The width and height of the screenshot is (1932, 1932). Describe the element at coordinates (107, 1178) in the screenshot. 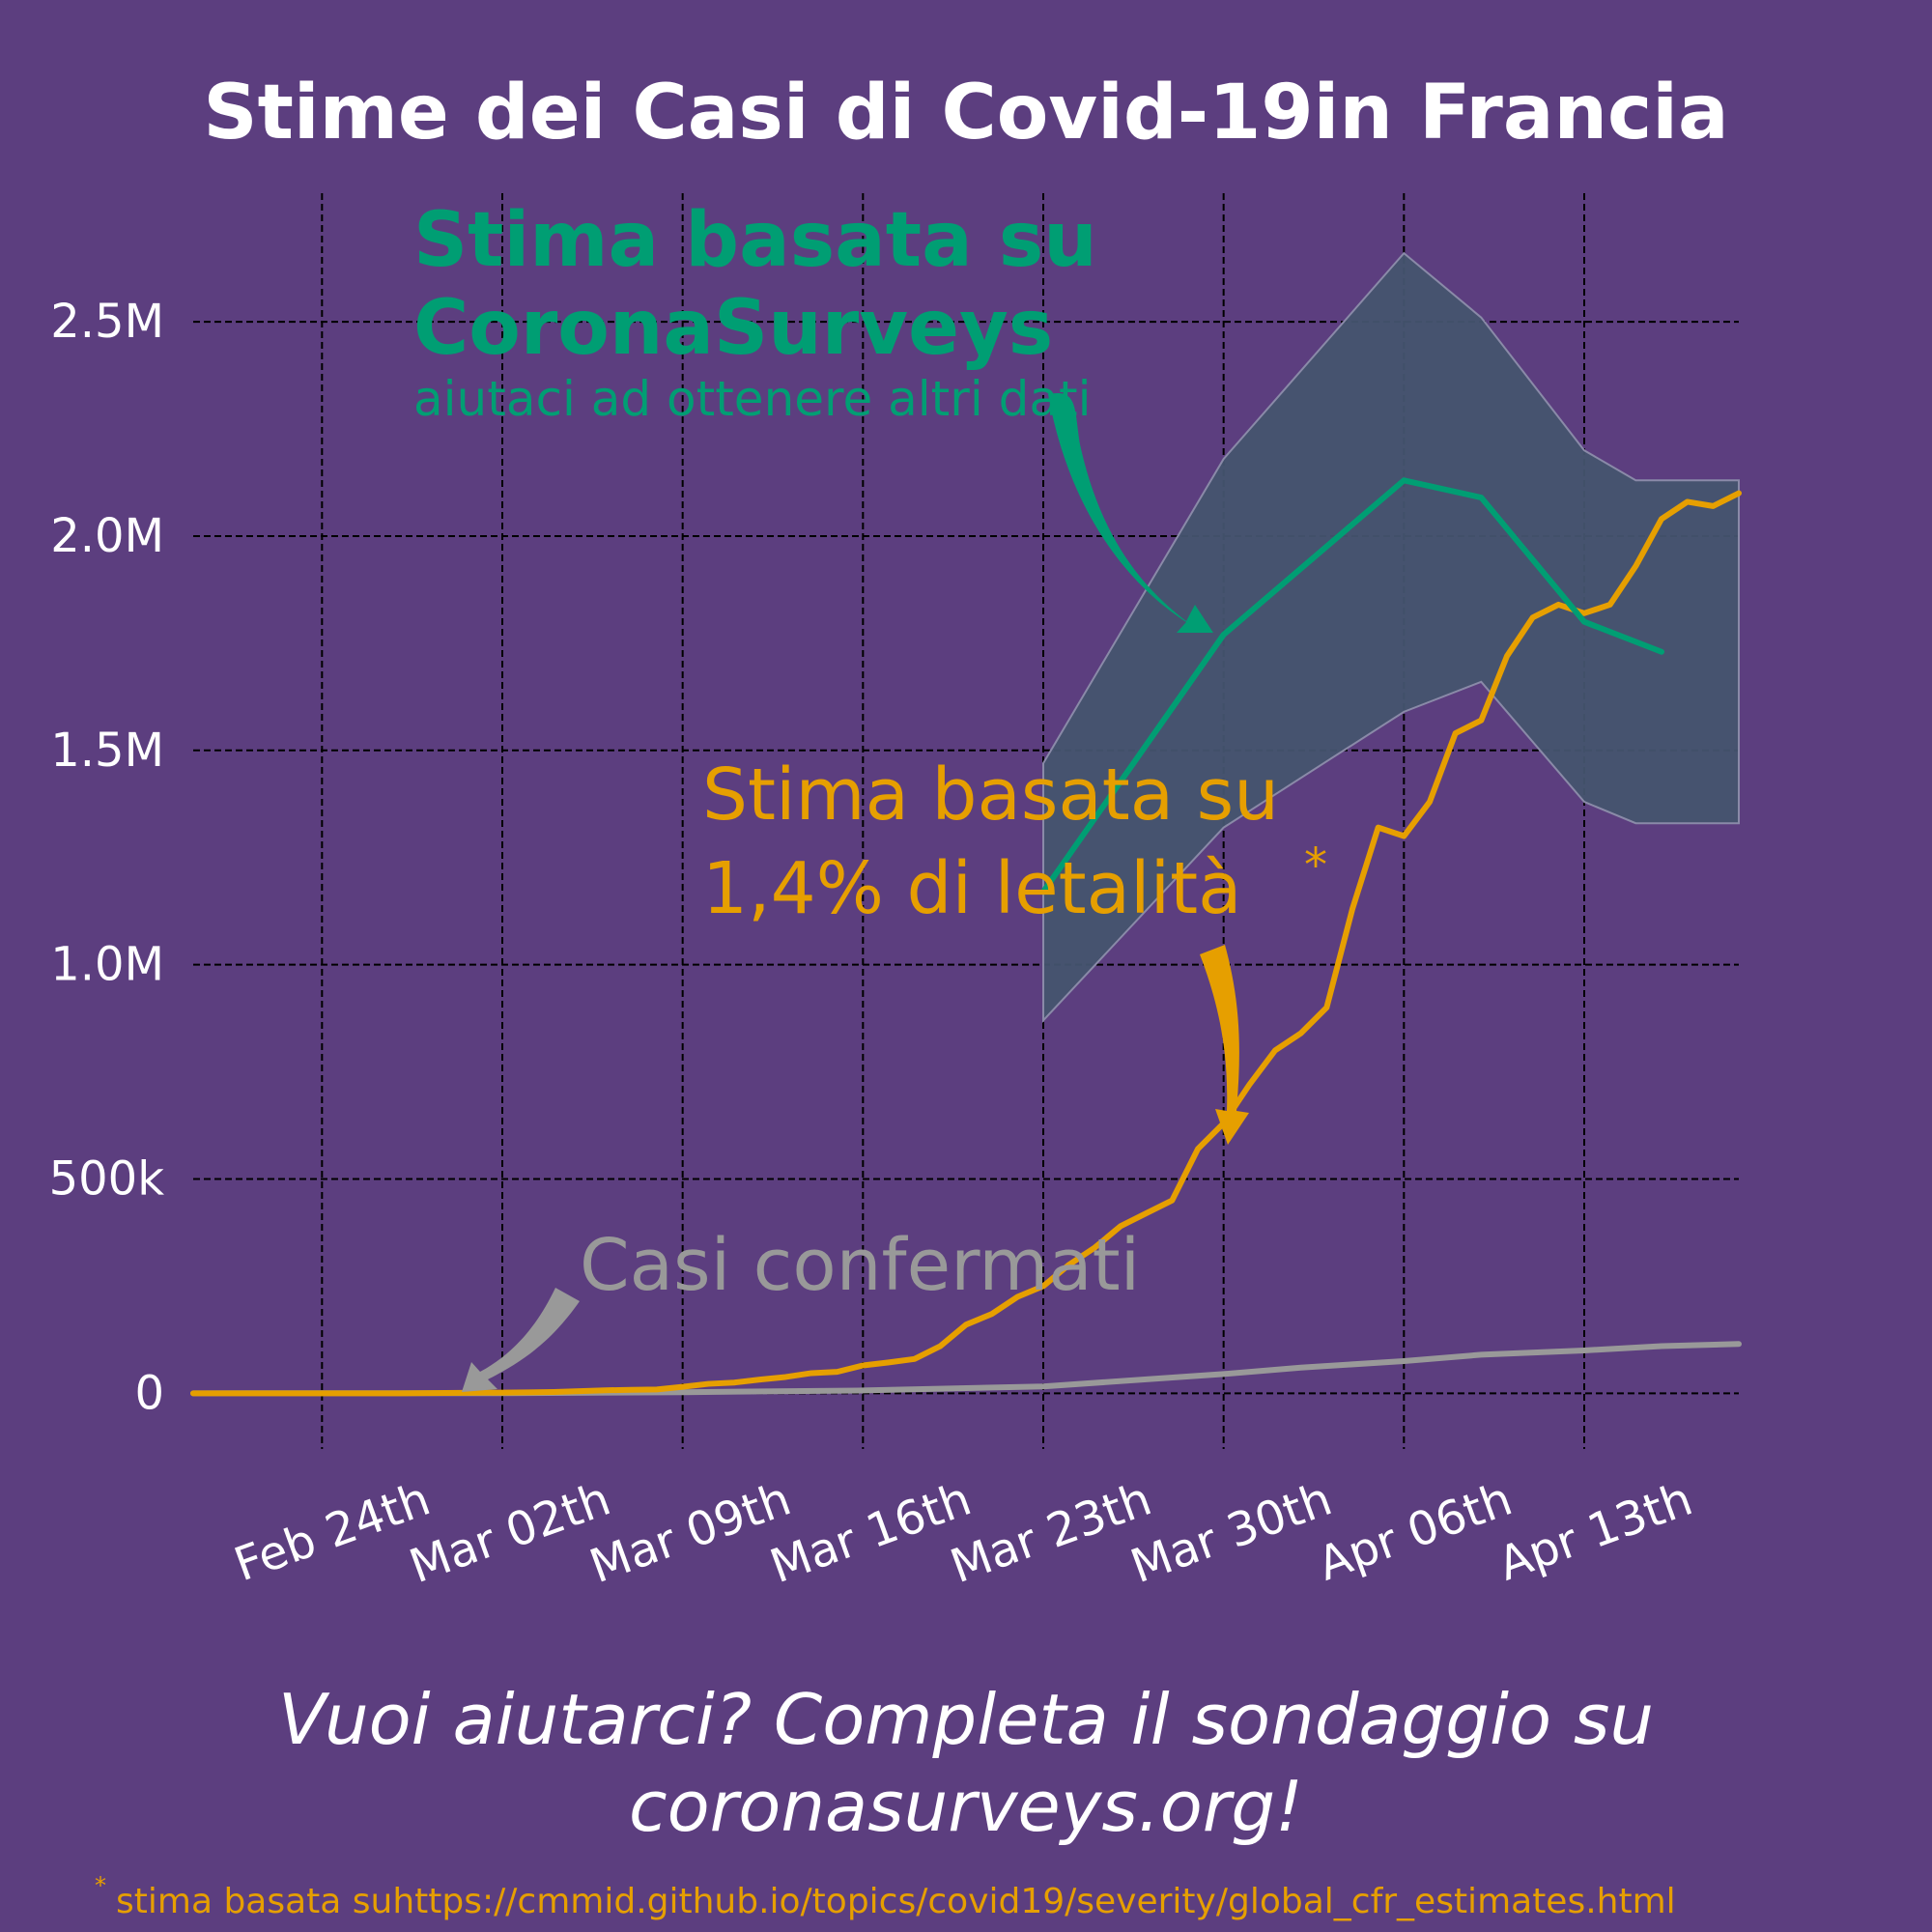

I see `y-tick-label: 500k` at that location.